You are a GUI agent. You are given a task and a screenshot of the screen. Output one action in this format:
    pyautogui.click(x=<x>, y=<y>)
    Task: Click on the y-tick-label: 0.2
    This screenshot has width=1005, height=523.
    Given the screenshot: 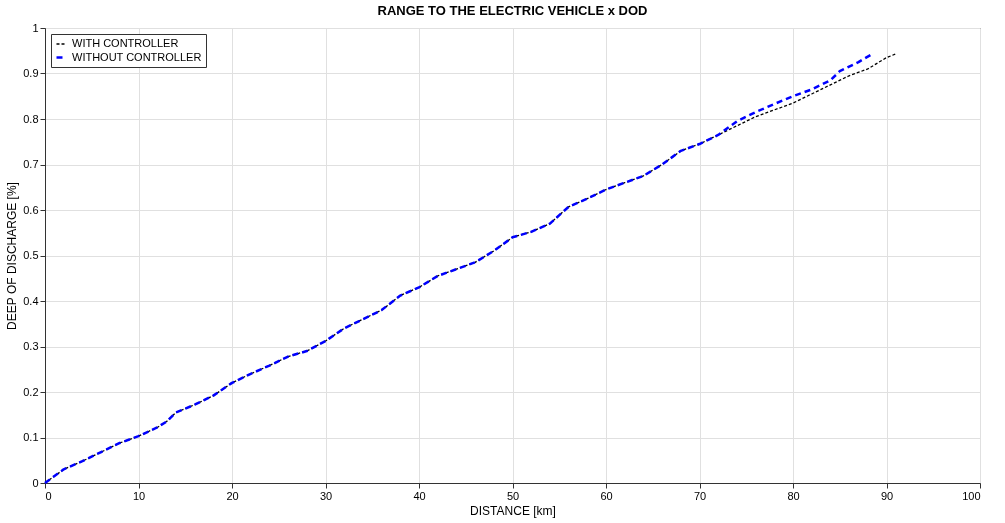 What is the action you would take?
    pyautogui.click(x=31, y=391)
    